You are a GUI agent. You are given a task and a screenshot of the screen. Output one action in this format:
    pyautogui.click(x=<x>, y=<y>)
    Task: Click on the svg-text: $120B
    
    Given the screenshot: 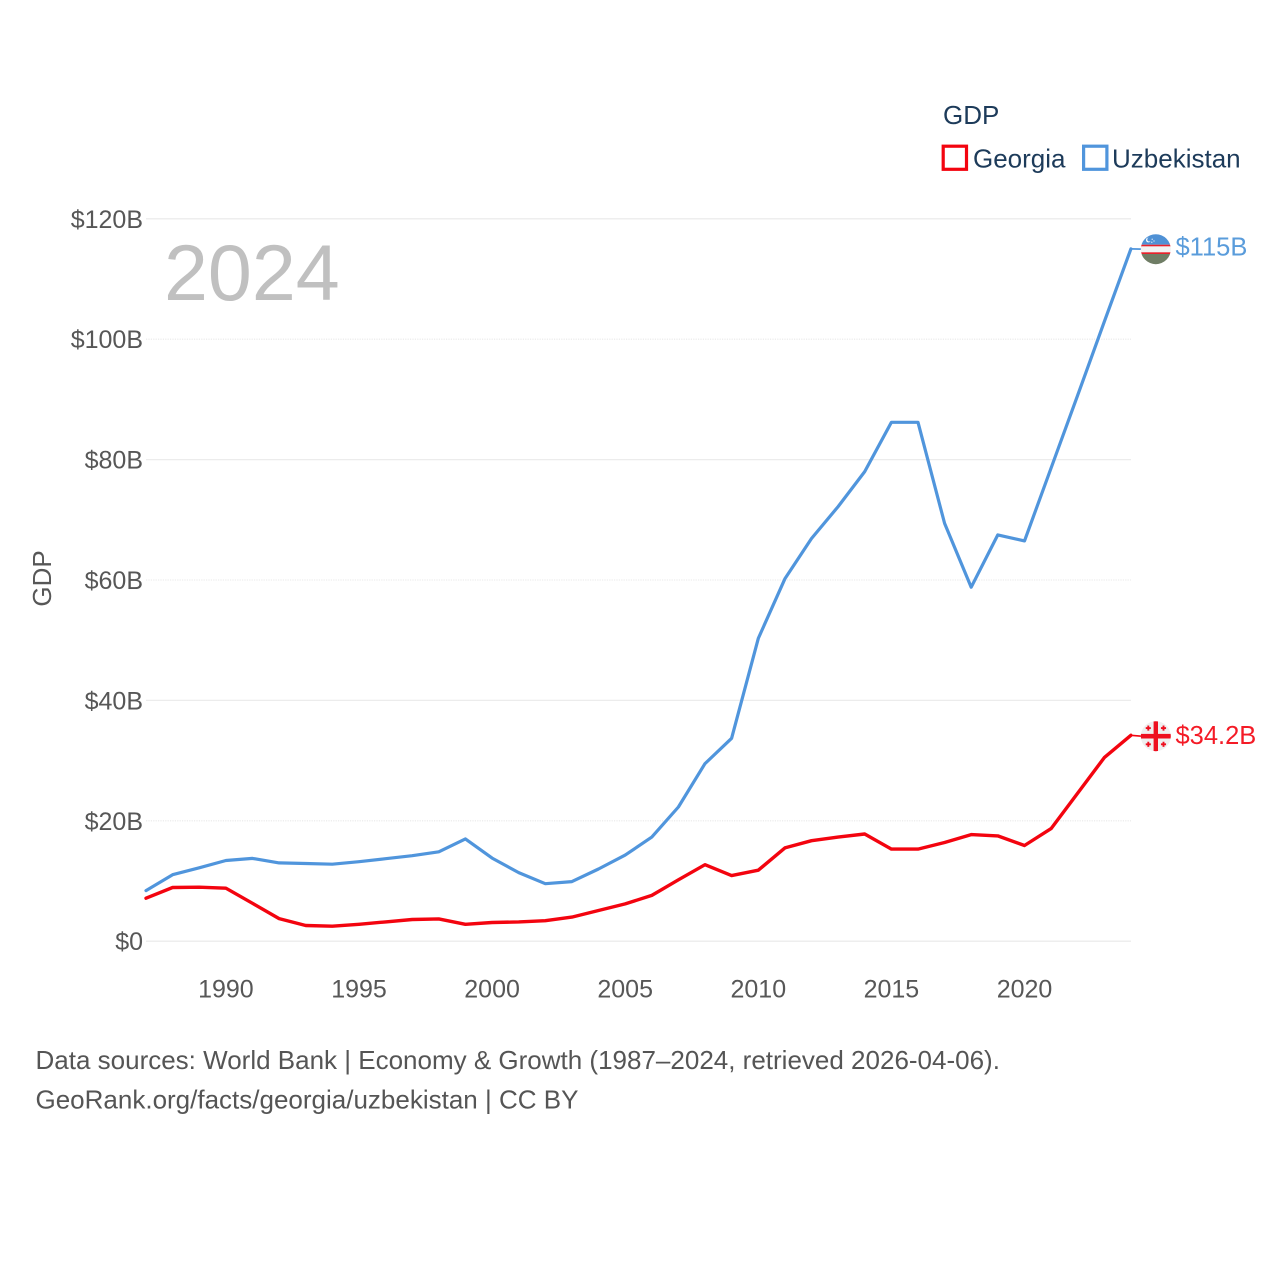 What is the action you would take?
    pyautogui.click(x=107, y=220)
    